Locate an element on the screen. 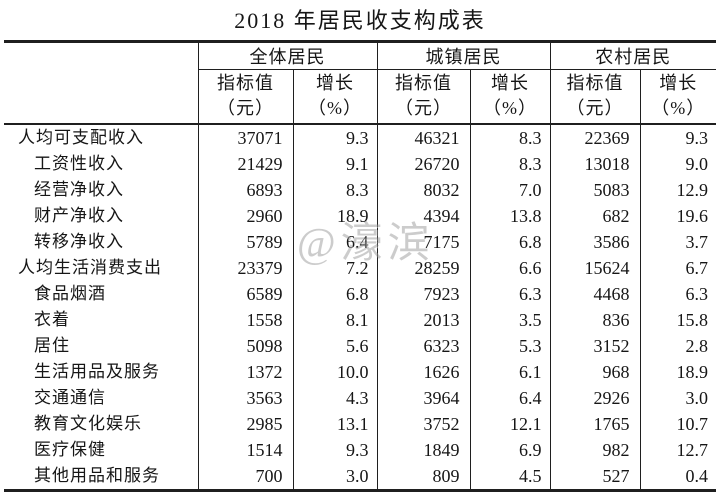  table-row: 医疗保健 1514 9.3 1849 6.9 982 12.7 is located at coordinates (360, 449).